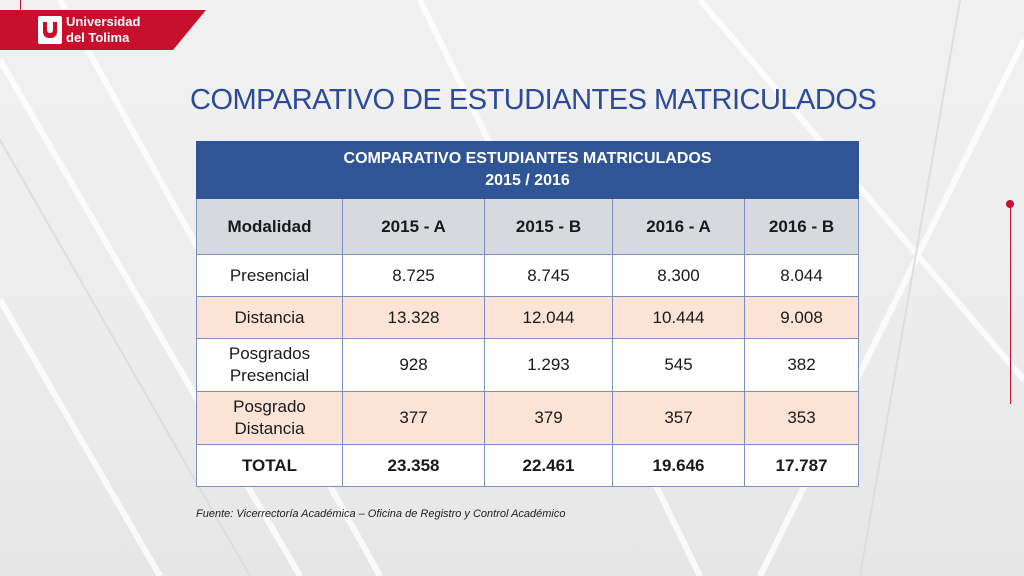 The height and width of the screenshot is (576, 1024). What do you see at coordinates (527, 180) in the screenshot?
I see `table-title-line2: 2015 / 2016` at bounding box center [527, 180].